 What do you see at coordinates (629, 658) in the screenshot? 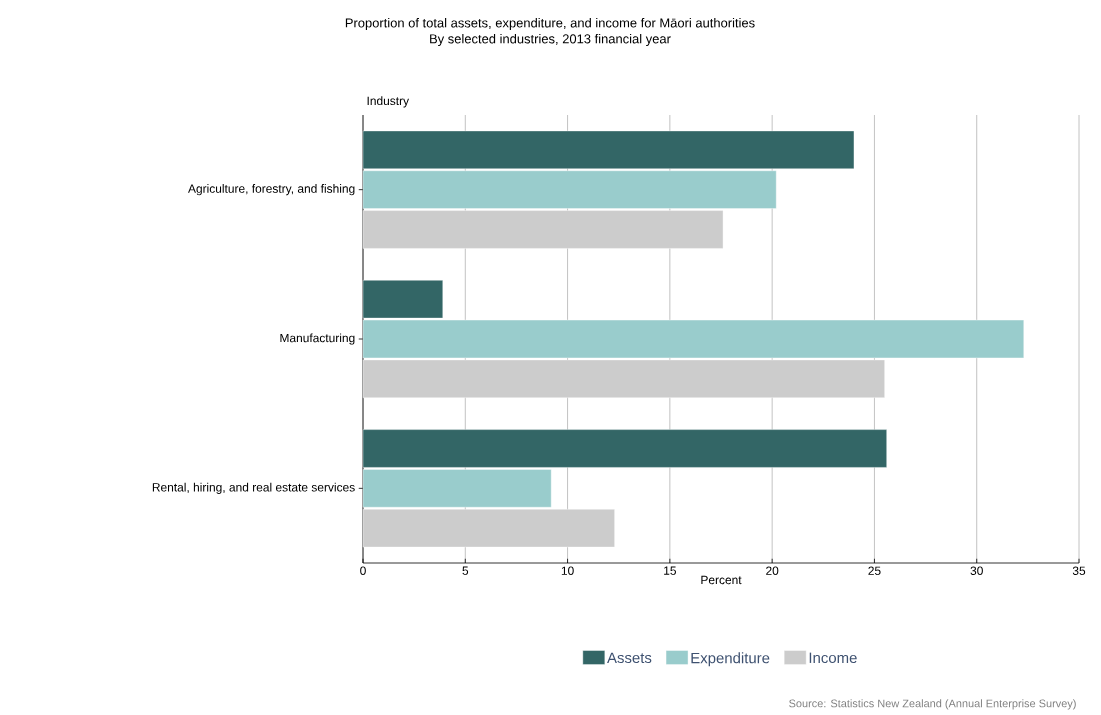
I see `legend-label: Assets` at bounding box center [629, 658].